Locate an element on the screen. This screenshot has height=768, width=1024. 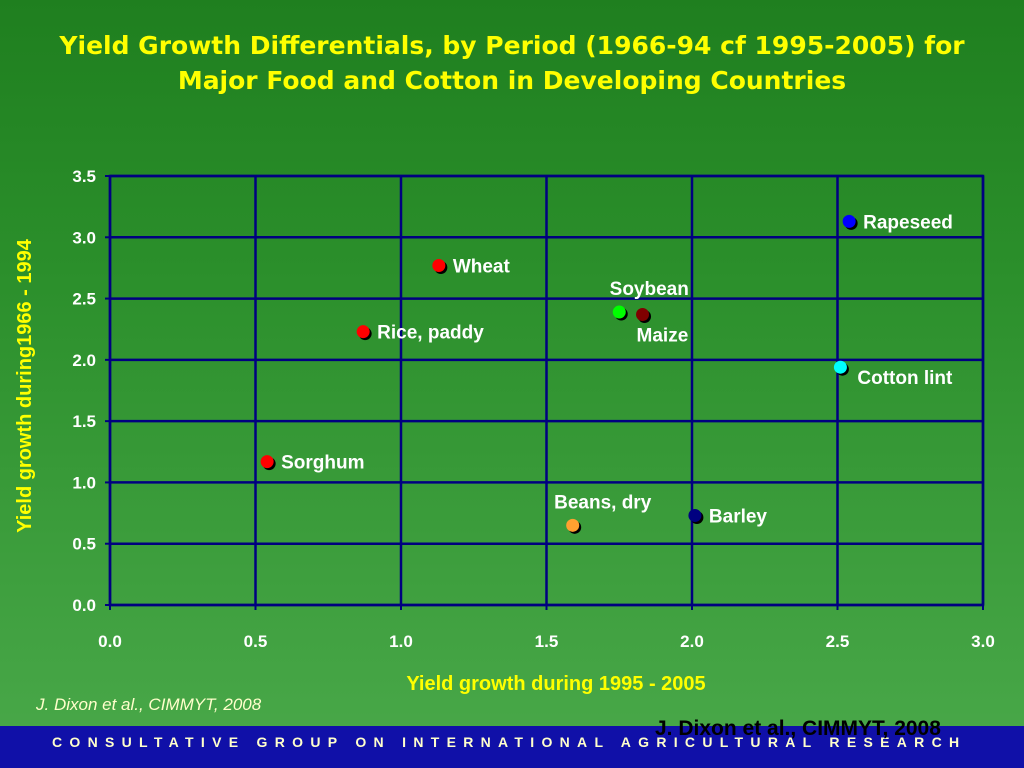
x-tick-label: 0.5 is located at coordinates (256, 641).